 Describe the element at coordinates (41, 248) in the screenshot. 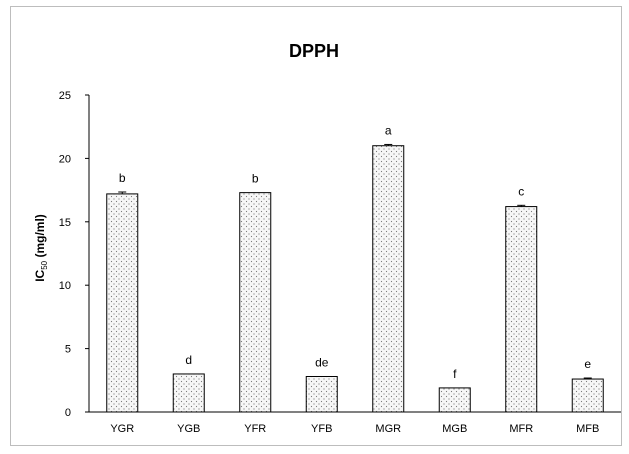

I see `y-axis-label: IC50 (mg/ml)` at that location.